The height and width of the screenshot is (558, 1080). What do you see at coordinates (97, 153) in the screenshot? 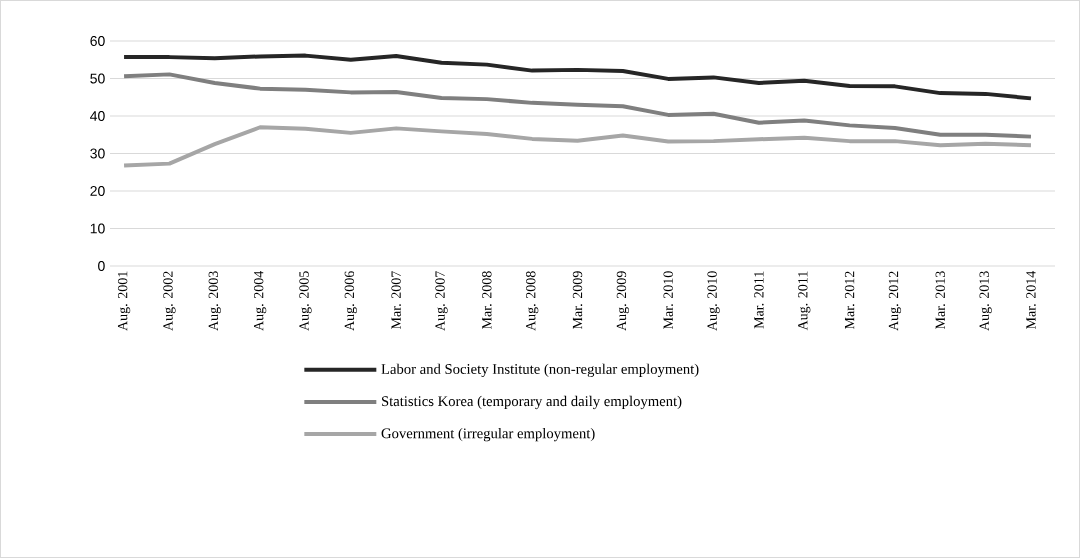
I see `y-tick-label: 30` at bounding box center [97, 153].